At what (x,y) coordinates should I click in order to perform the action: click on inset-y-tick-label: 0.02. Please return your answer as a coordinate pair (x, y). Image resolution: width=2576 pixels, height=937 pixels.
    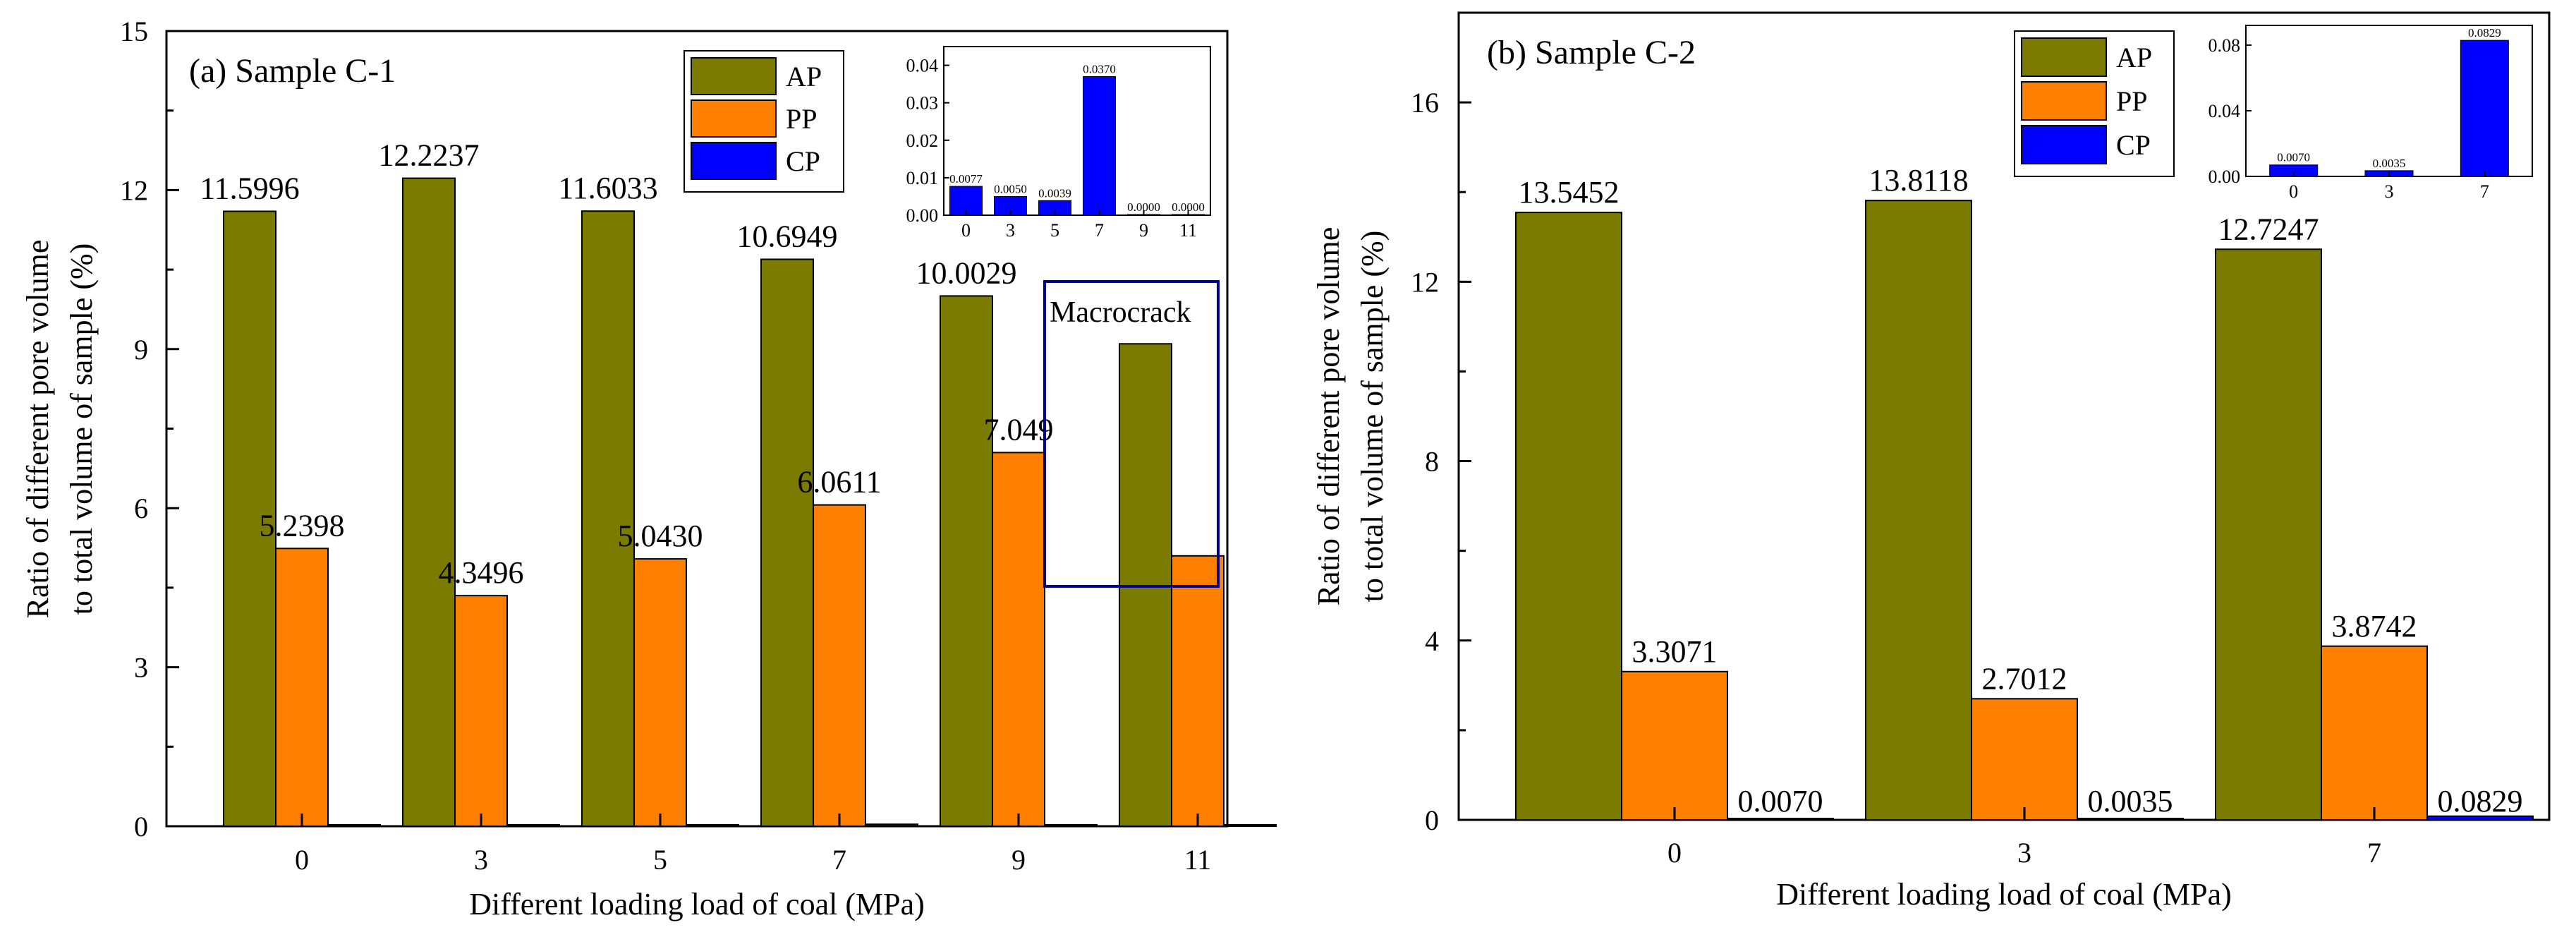
    Looking at the image, I should click on (922, 141).